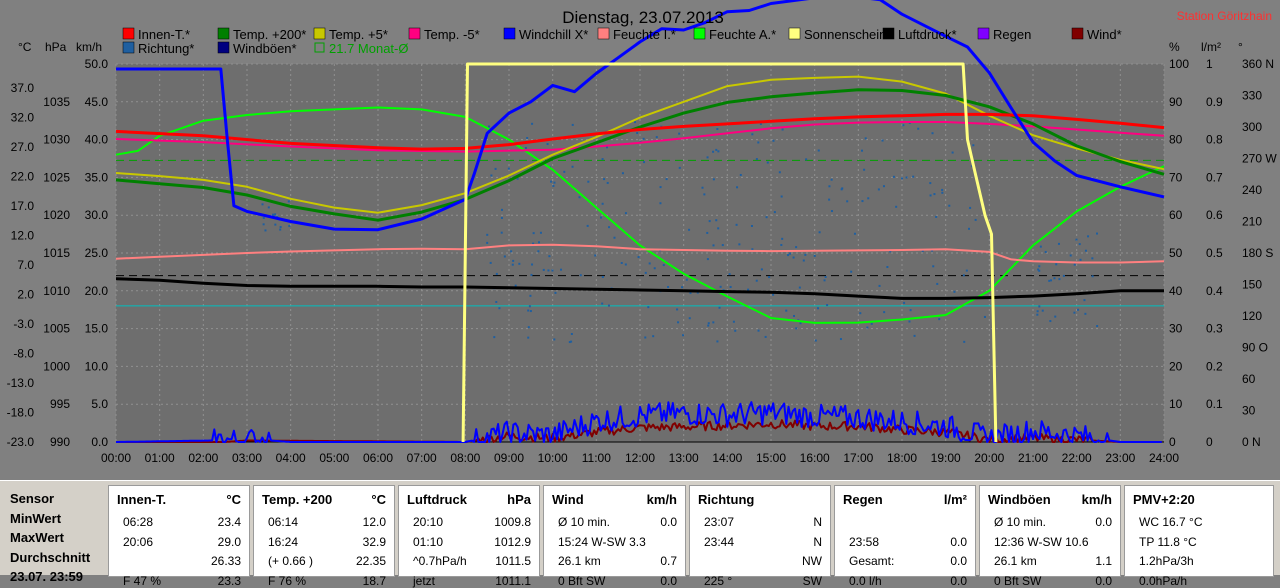 The height and width of the screenshot is (588, 1280). Describe the element at coordinates (1176, 404) in the screenshot. I see `percent-tick-label: 10` at that location.